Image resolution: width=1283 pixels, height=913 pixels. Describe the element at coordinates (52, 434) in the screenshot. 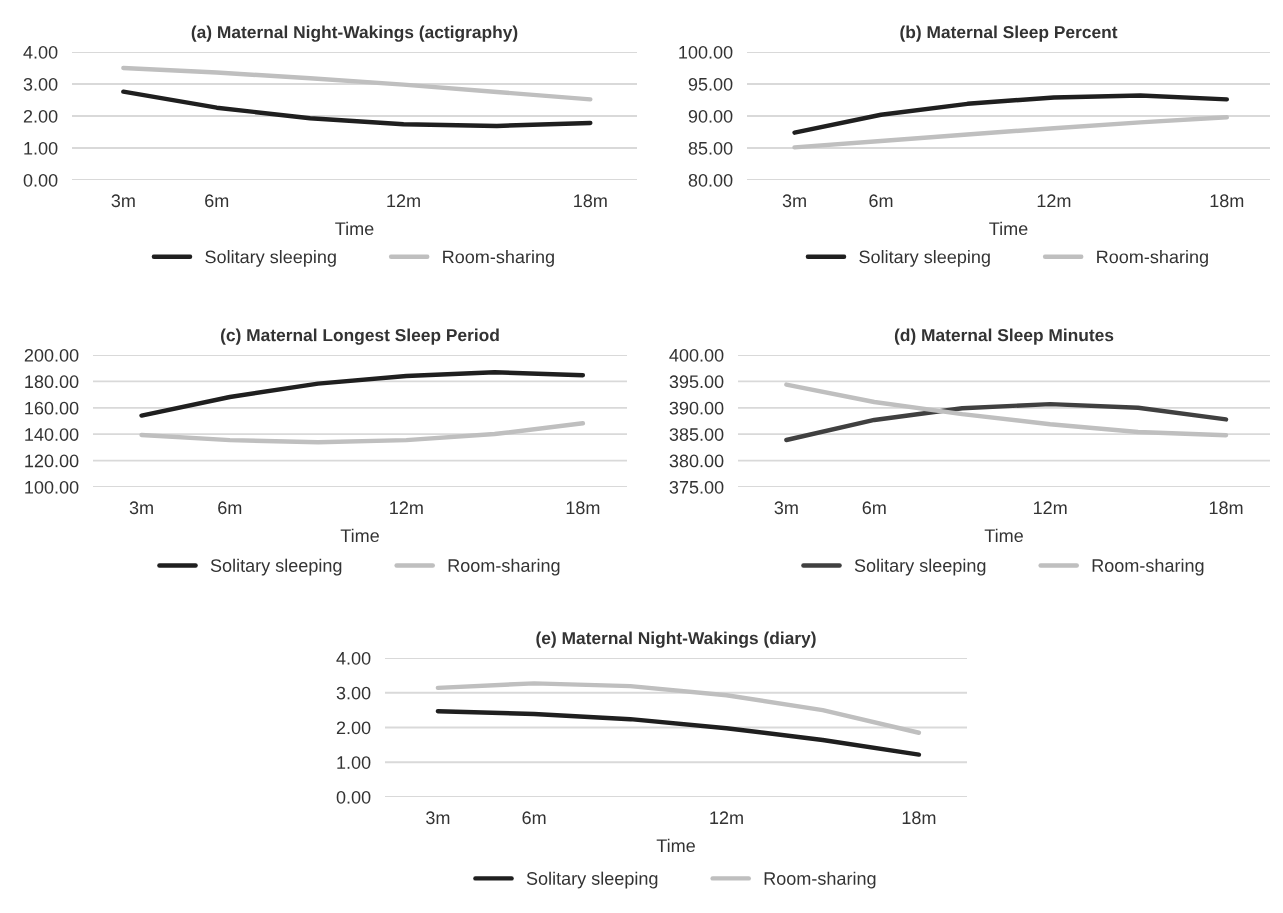

I see `y-tick-label: 140.00` at that location.